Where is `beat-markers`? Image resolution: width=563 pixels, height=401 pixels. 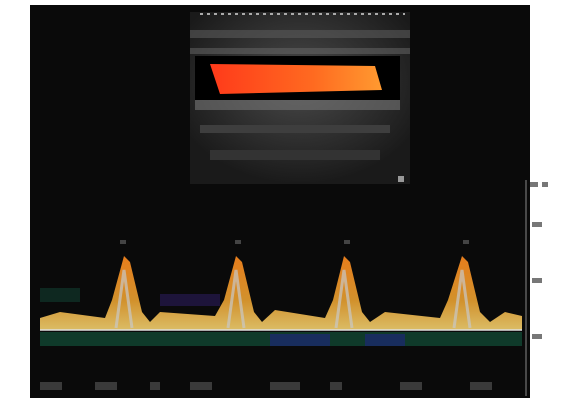 beat-markers is located at coordinates (294, 242).